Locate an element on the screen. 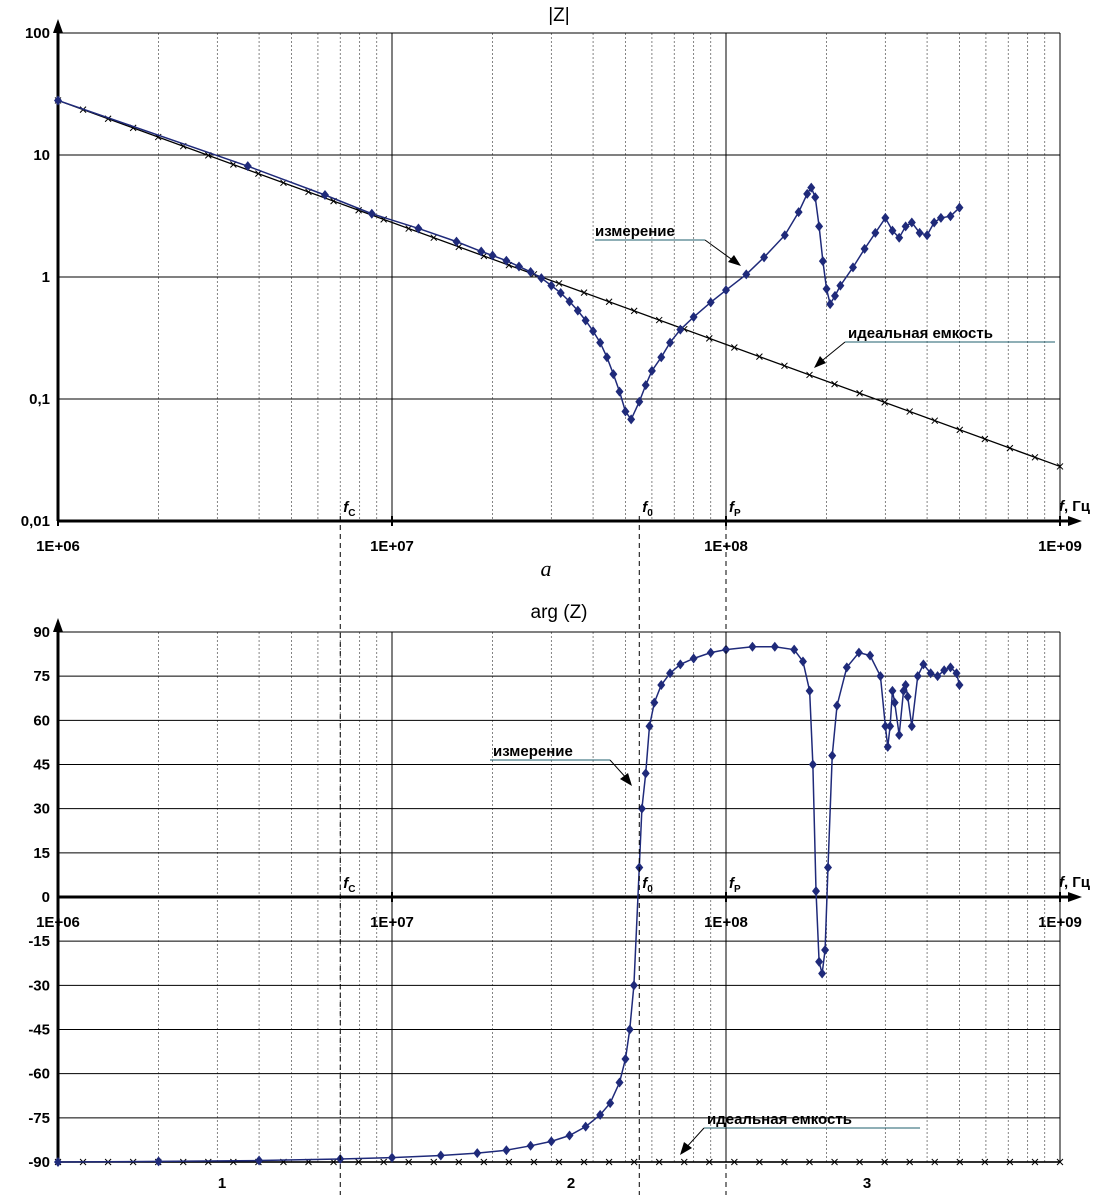 The width and height of the screenshot is (1093, 1195). frequency-marker-label: fP is located at coordinates (735, 509).